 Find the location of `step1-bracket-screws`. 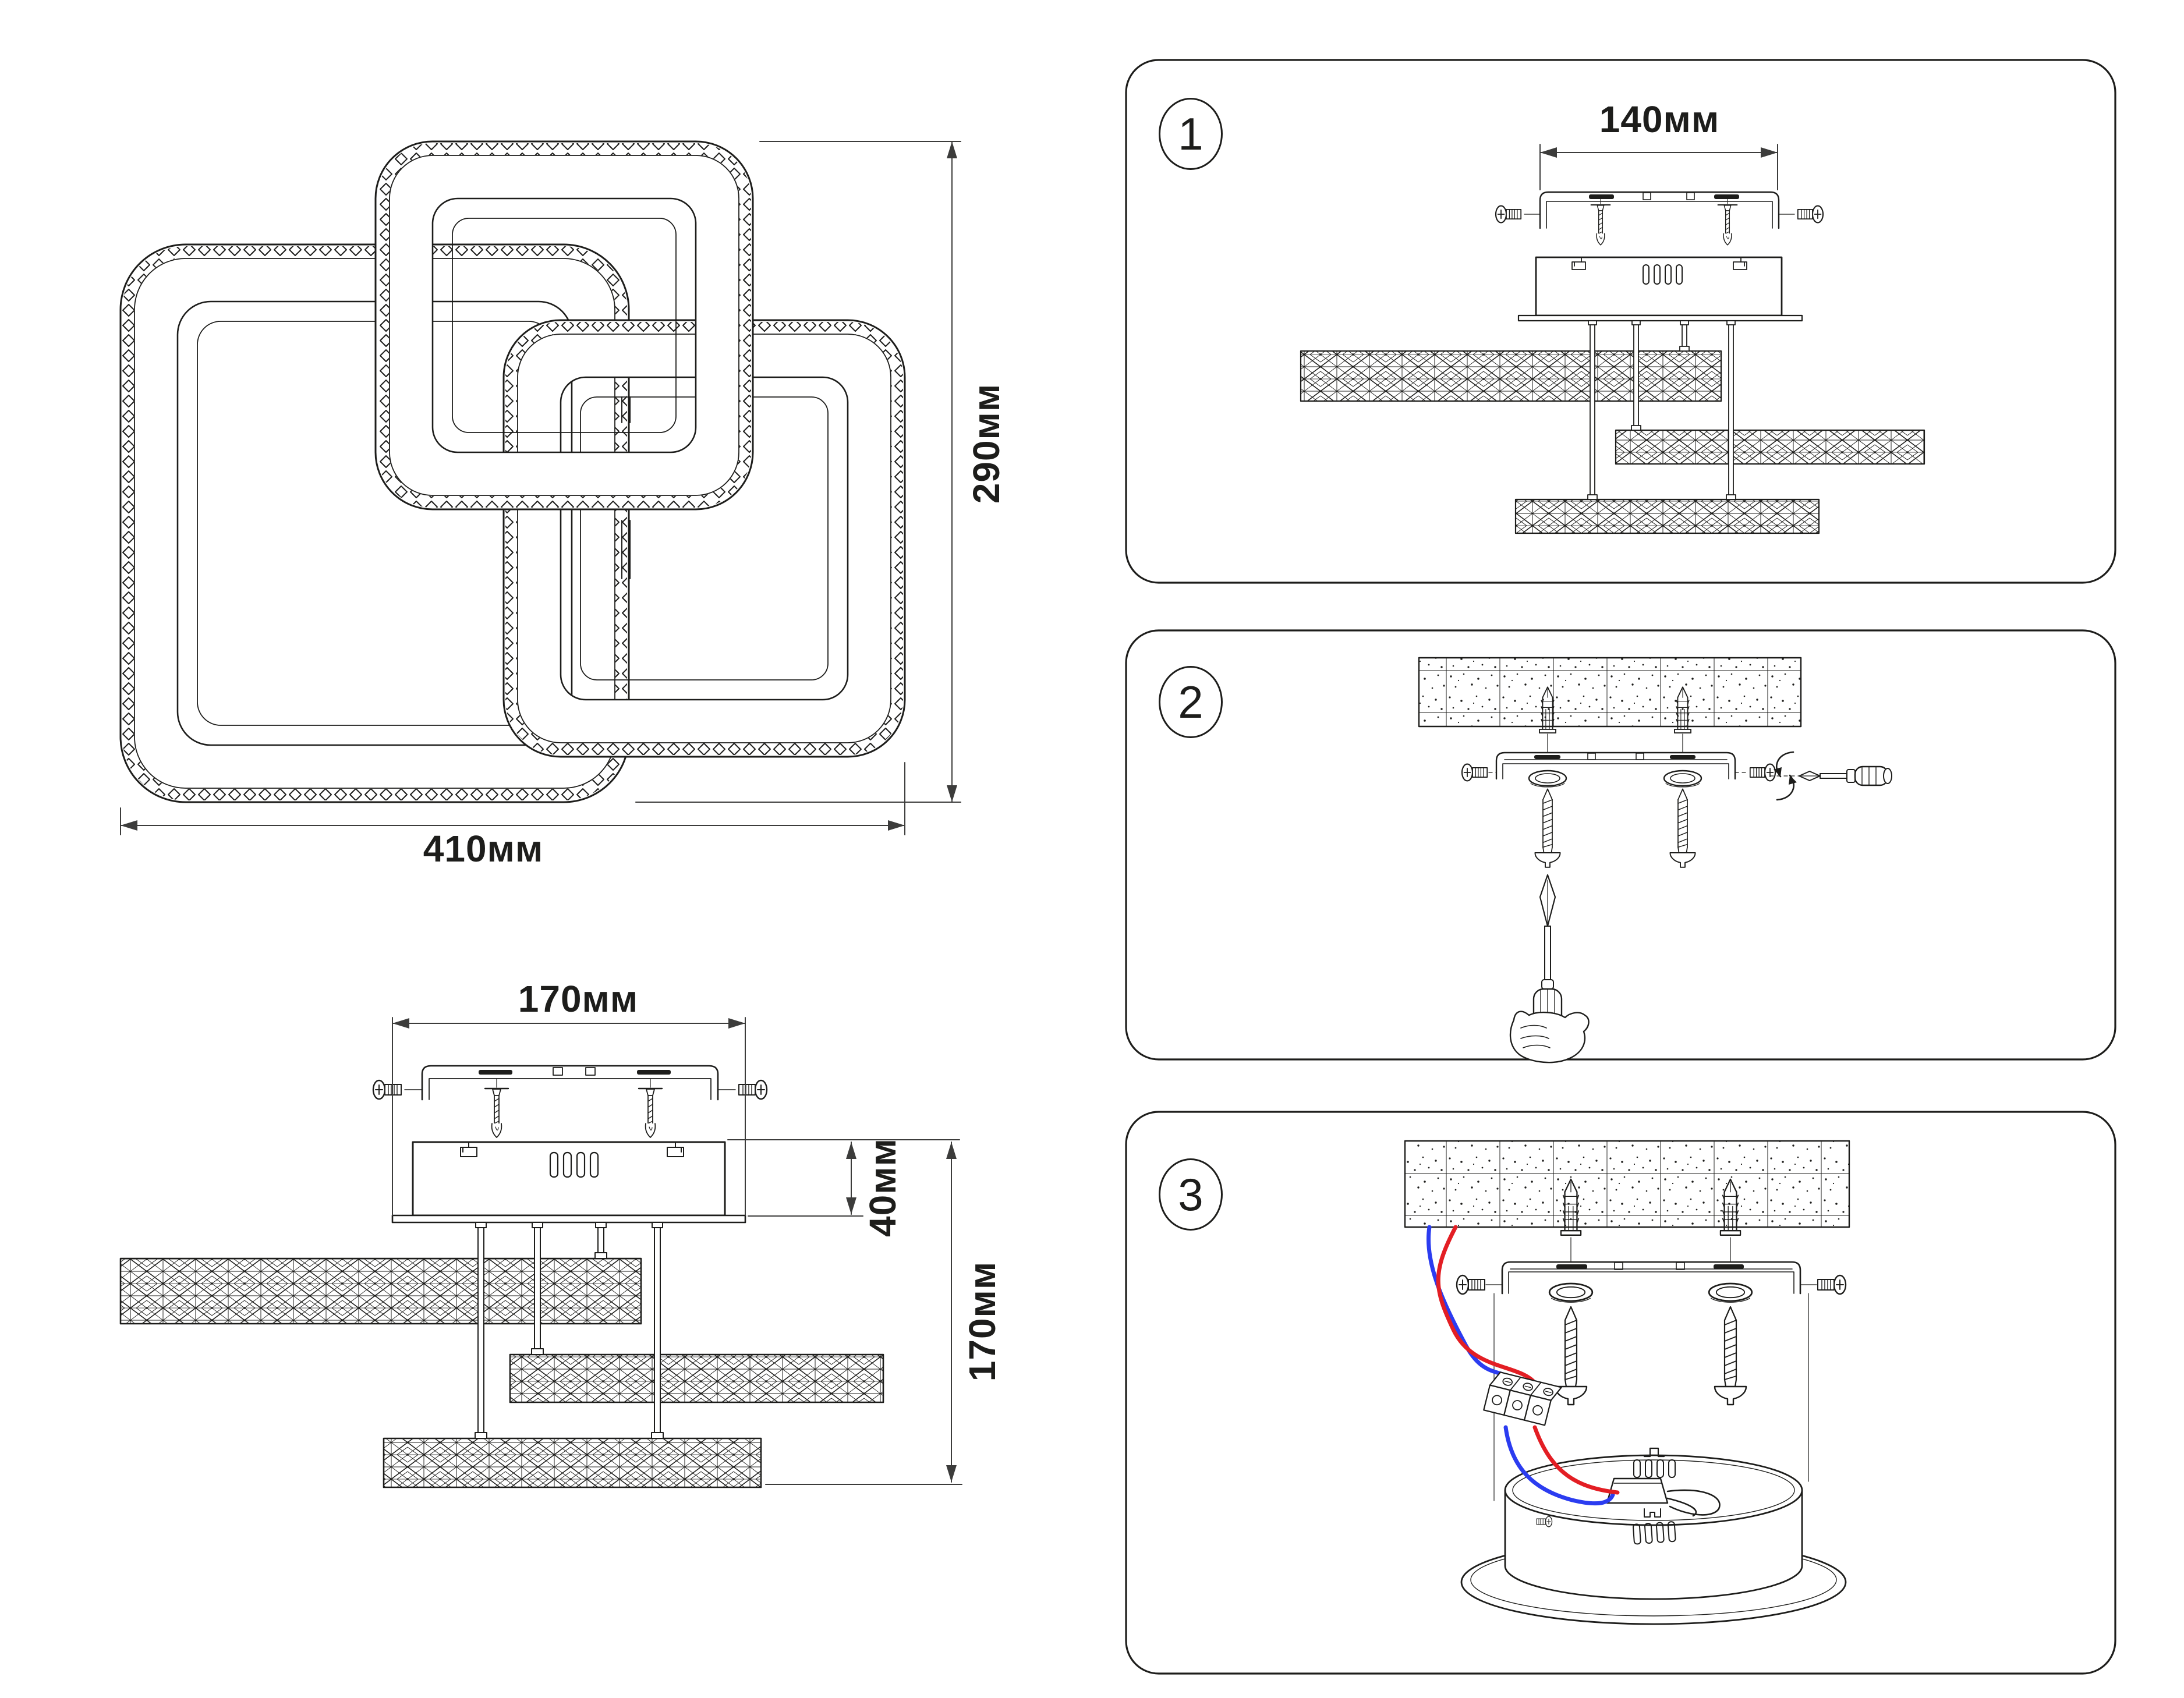

step1-bracket-screws is located at coordinates (1664, 222).